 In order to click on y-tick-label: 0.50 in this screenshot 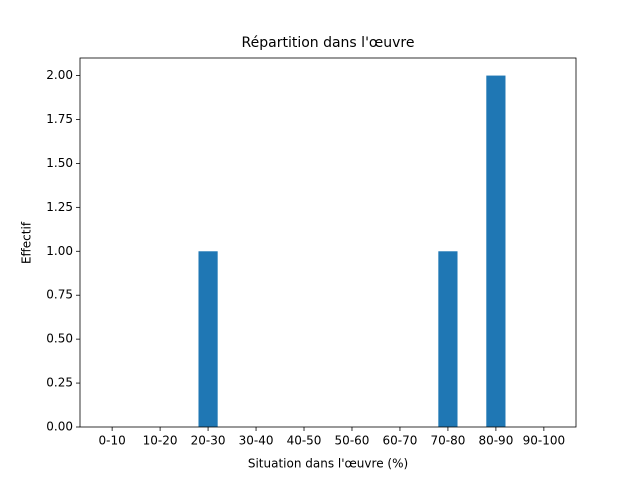, I will do `click(59, 339)`.